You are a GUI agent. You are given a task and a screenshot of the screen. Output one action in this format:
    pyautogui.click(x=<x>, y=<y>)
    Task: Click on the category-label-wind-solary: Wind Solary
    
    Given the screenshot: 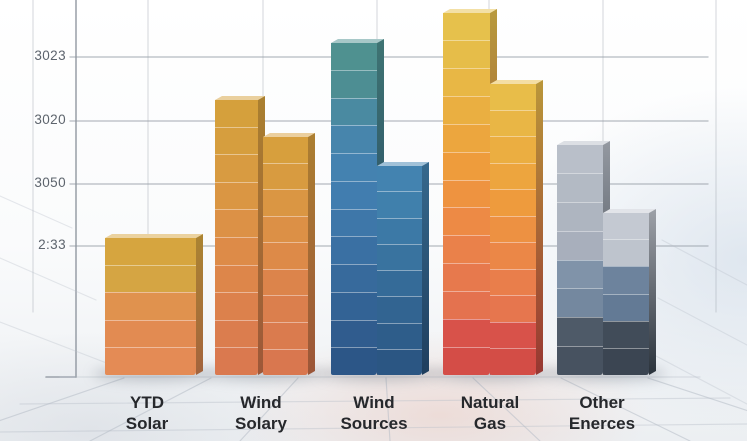 What is the action you would take?
    pyautogui.click(x=261, y=413)
    